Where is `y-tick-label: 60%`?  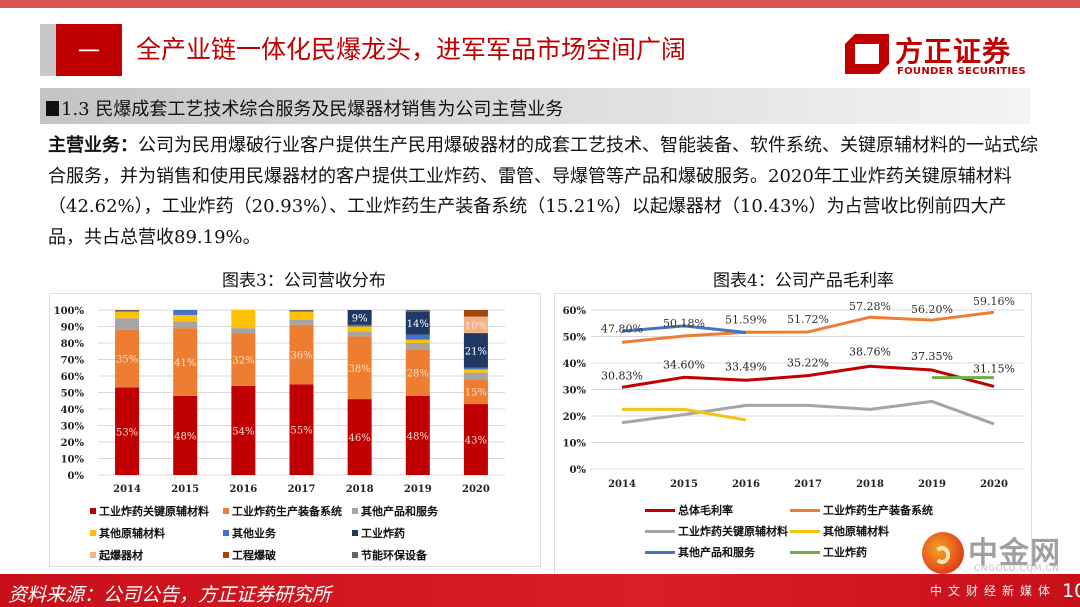 y-tick-label: 60% is located at coordinates (73, 377).